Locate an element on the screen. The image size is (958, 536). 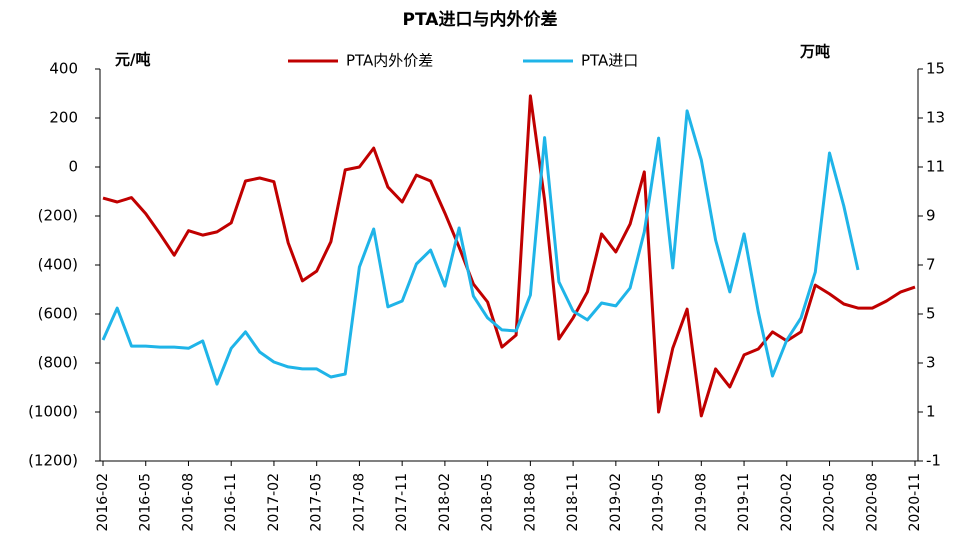
x-tick-label: 2018-02 is located at coordinates (445, 502).